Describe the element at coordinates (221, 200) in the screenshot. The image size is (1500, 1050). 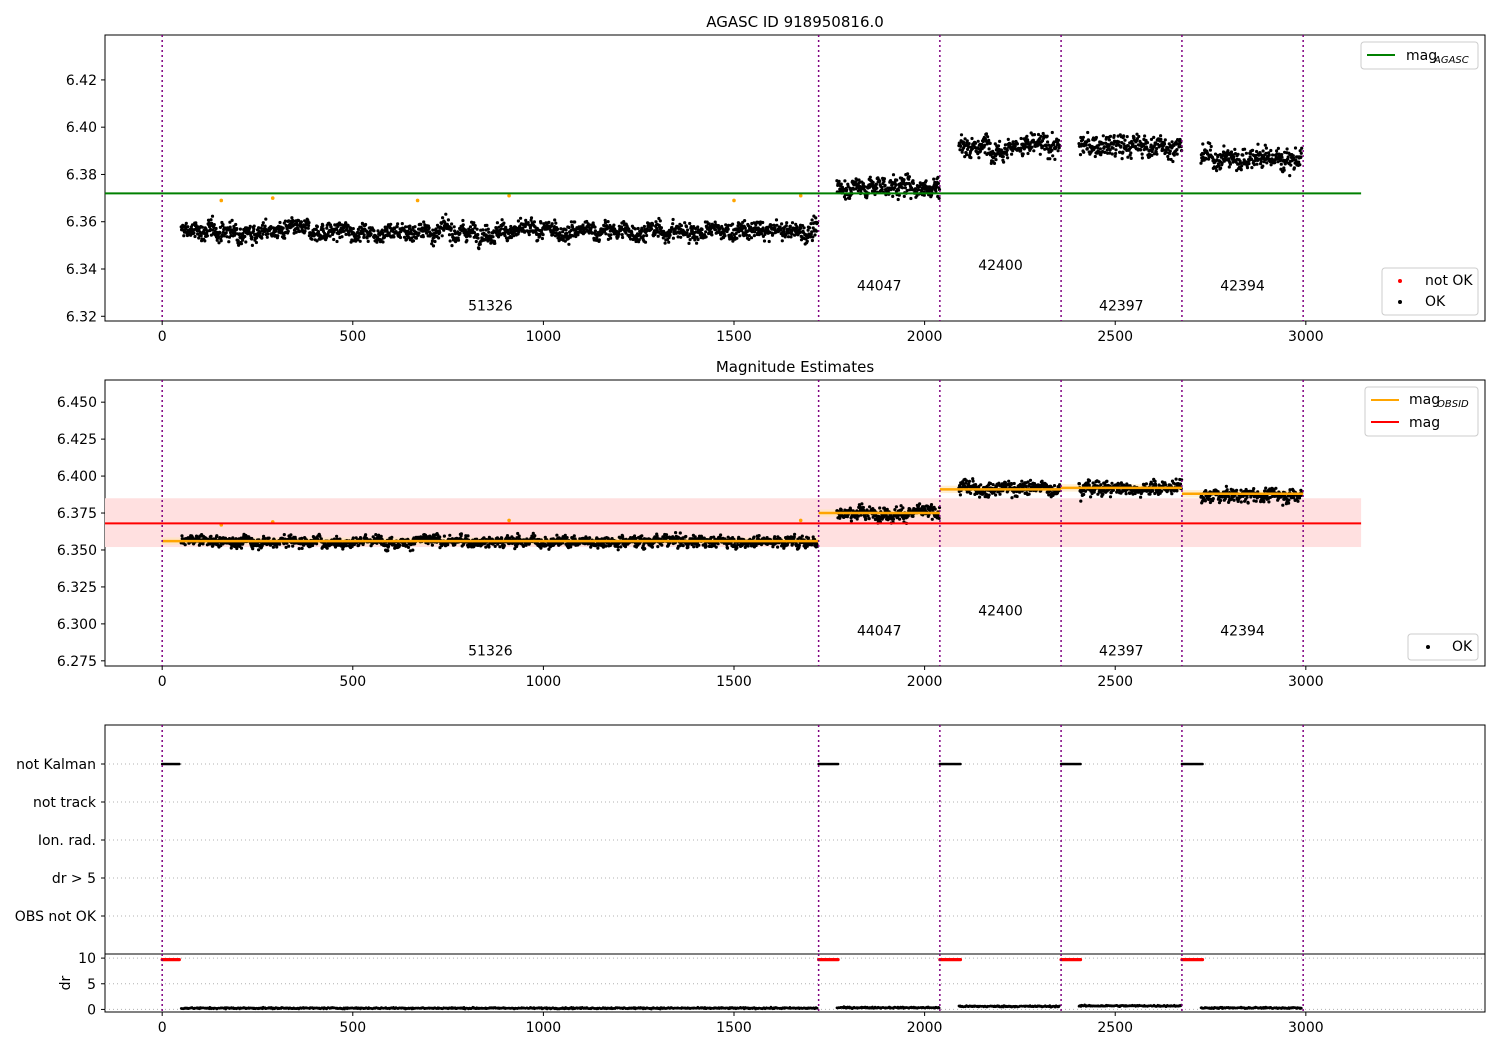
I see `orange-marker` at that location.